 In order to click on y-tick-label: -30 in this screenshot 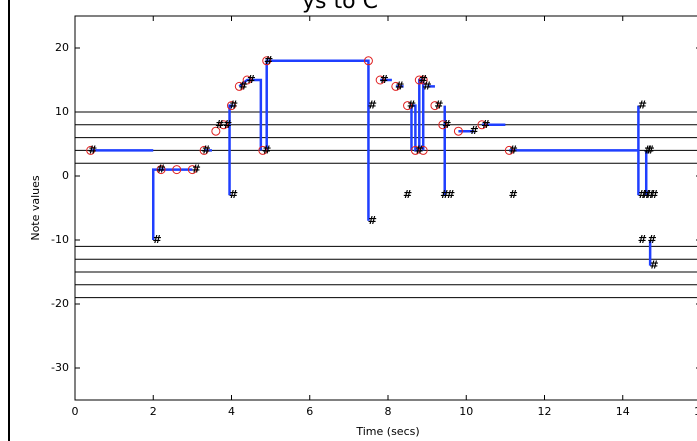, I will do `click(60, 367)`.